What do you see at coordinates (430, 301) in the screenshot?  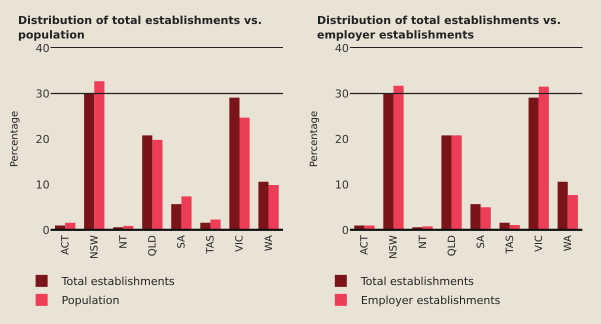 I see `legend-label: Employer establishments` at bounding box center [430, 301].